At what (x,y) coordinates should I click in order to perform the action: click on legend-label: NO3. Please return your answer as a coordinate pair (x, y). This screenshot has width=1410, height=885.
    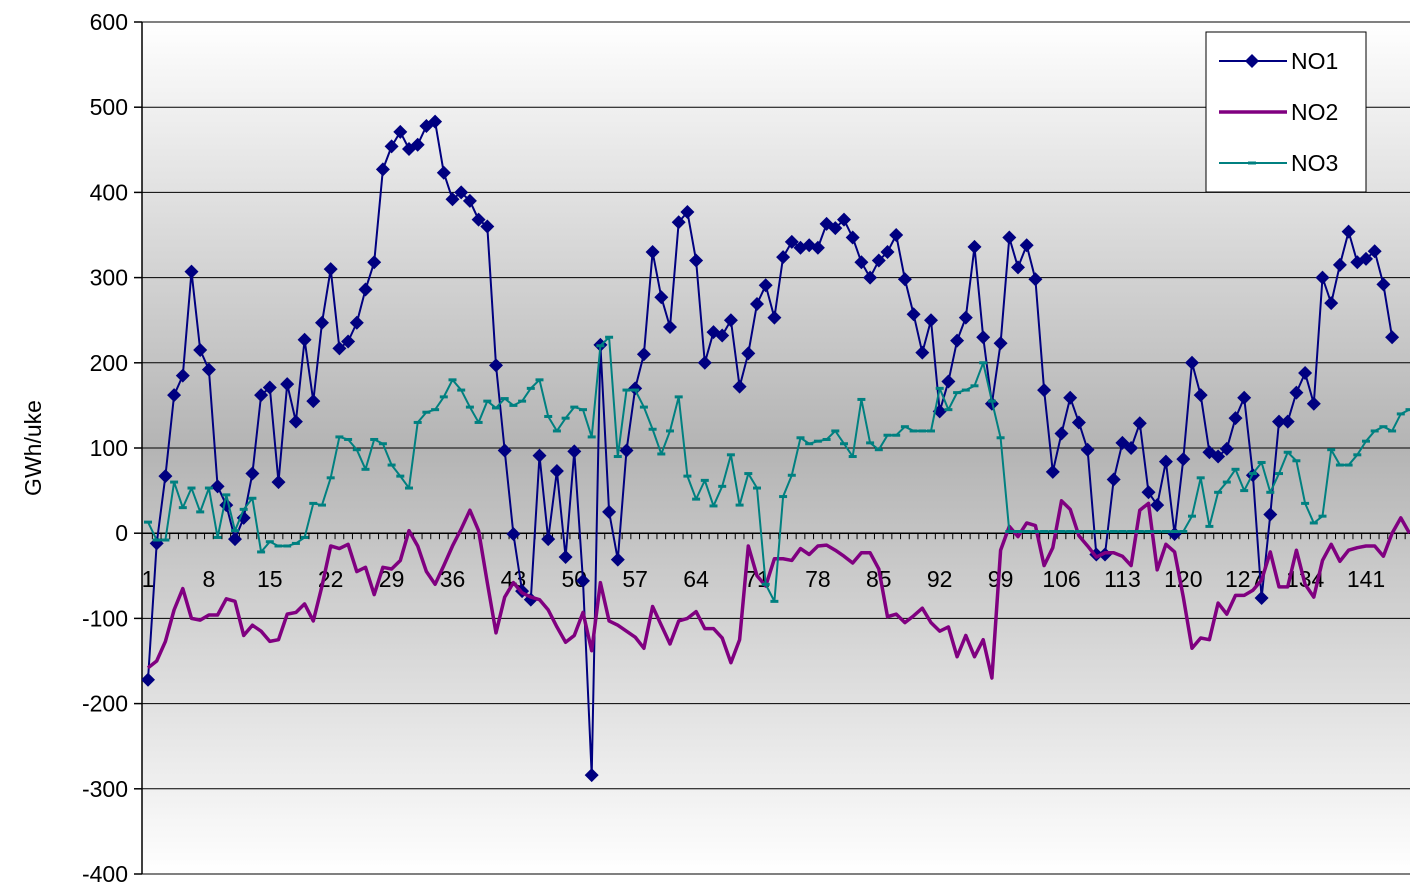
    Looking at the image, I should click on (1314, 163).